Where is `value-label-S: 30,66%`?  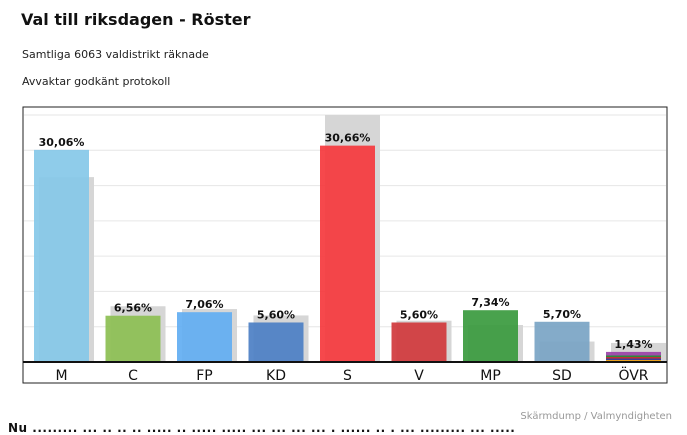
value-label-S: 30,66% is located at coordinates (348, 138).